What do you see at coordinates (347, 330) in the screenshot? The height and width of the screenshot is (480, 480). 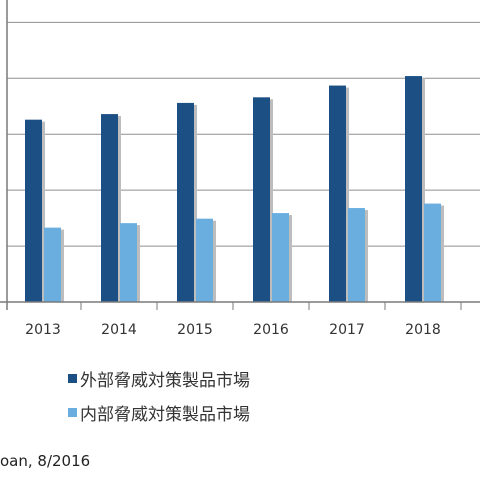 I see `x-tick-label: 2017` at bounding box center [347, 330].